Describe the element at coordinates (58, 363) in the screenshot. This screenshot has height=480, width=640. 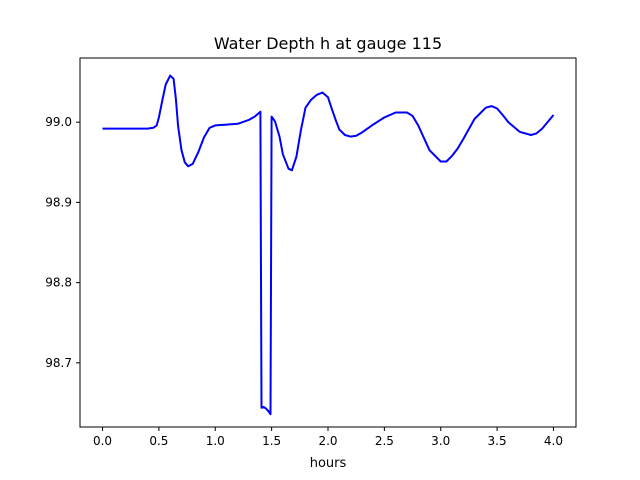
I see `y-tick-label: 98.7` at that location.